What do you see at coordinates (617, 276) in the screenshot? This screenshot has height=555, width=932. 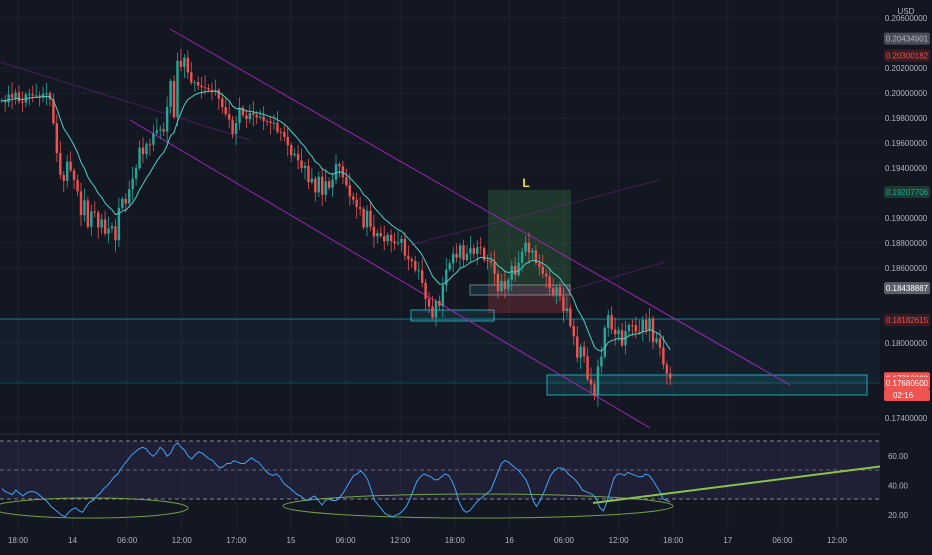 I see `projection-line-b` at bounding box center [617, 276].